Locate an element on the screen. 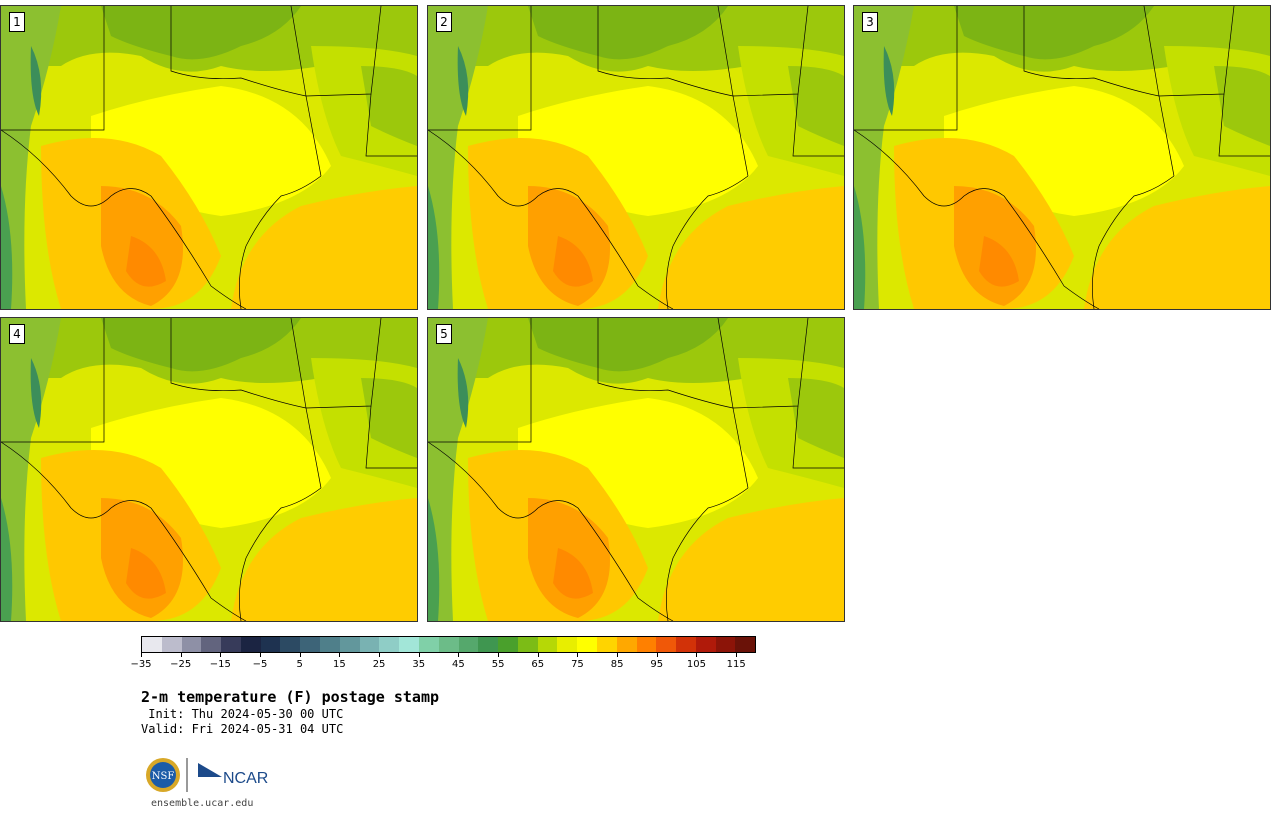 The height and width of the screenshot is (815, 1280). colorbar-tick-label: −5 is located at coordinates (260, 664).